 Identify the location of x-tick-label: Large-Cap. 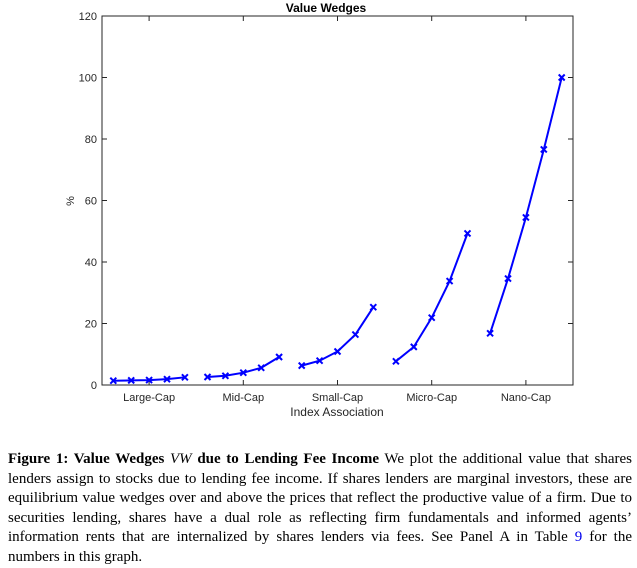
(149, 398).